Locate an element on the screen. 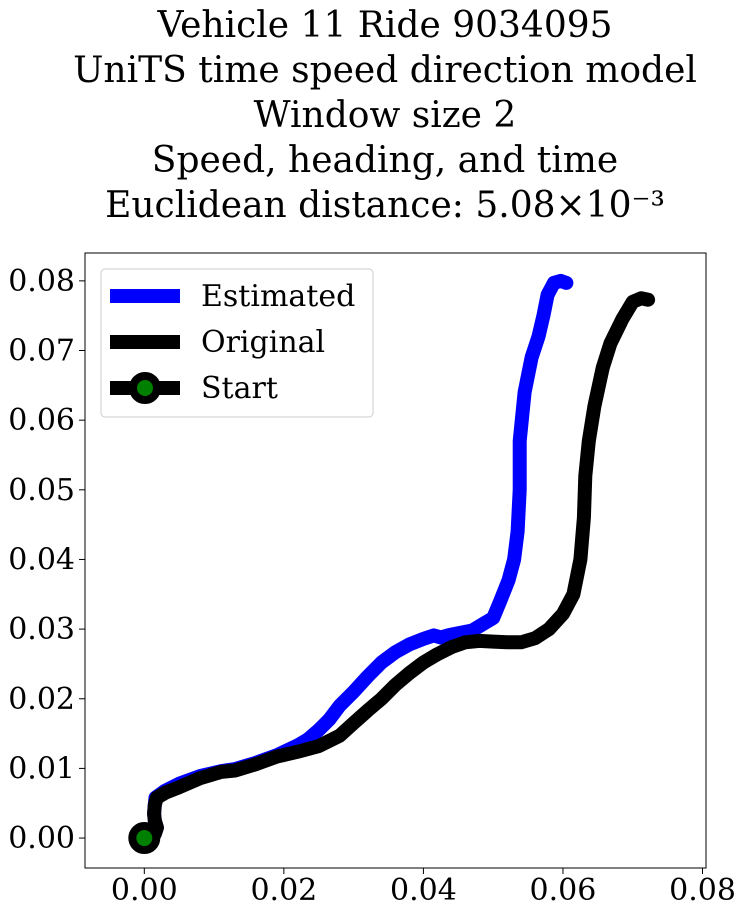 The height and width of the screenshot is (916, 742). y-tick-label: 0.01 is located at coordinates (41, 768).